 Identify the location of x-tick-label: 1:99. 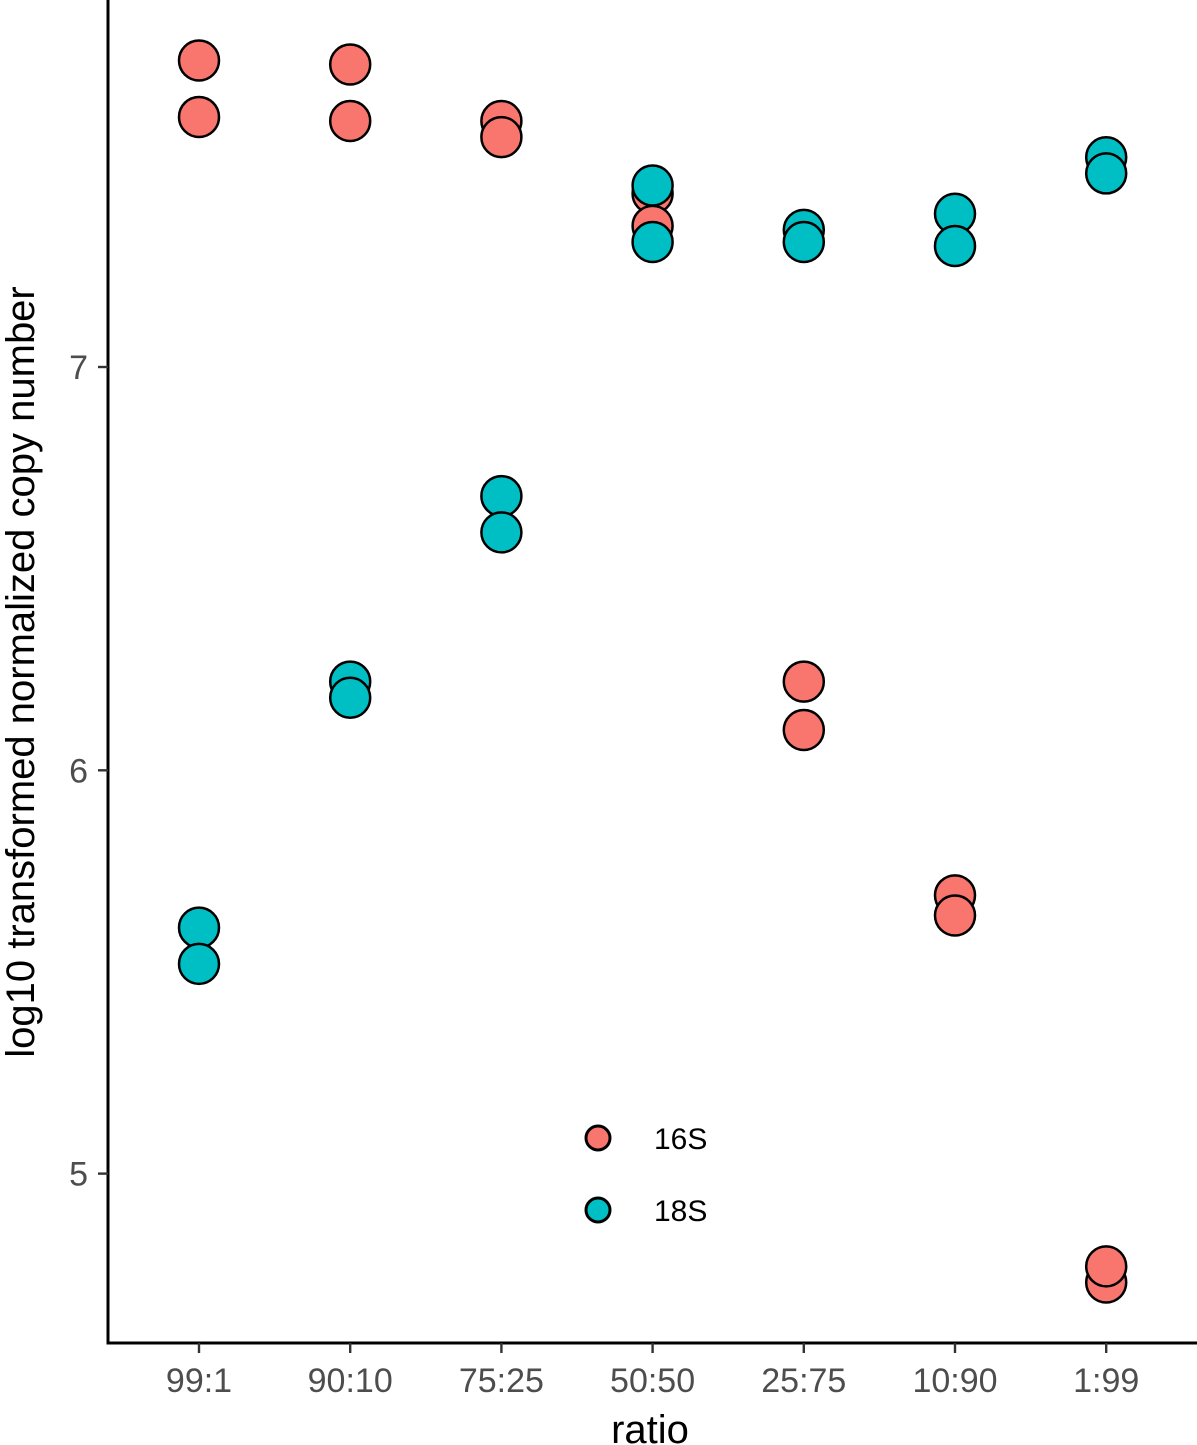
(1106, 1381).